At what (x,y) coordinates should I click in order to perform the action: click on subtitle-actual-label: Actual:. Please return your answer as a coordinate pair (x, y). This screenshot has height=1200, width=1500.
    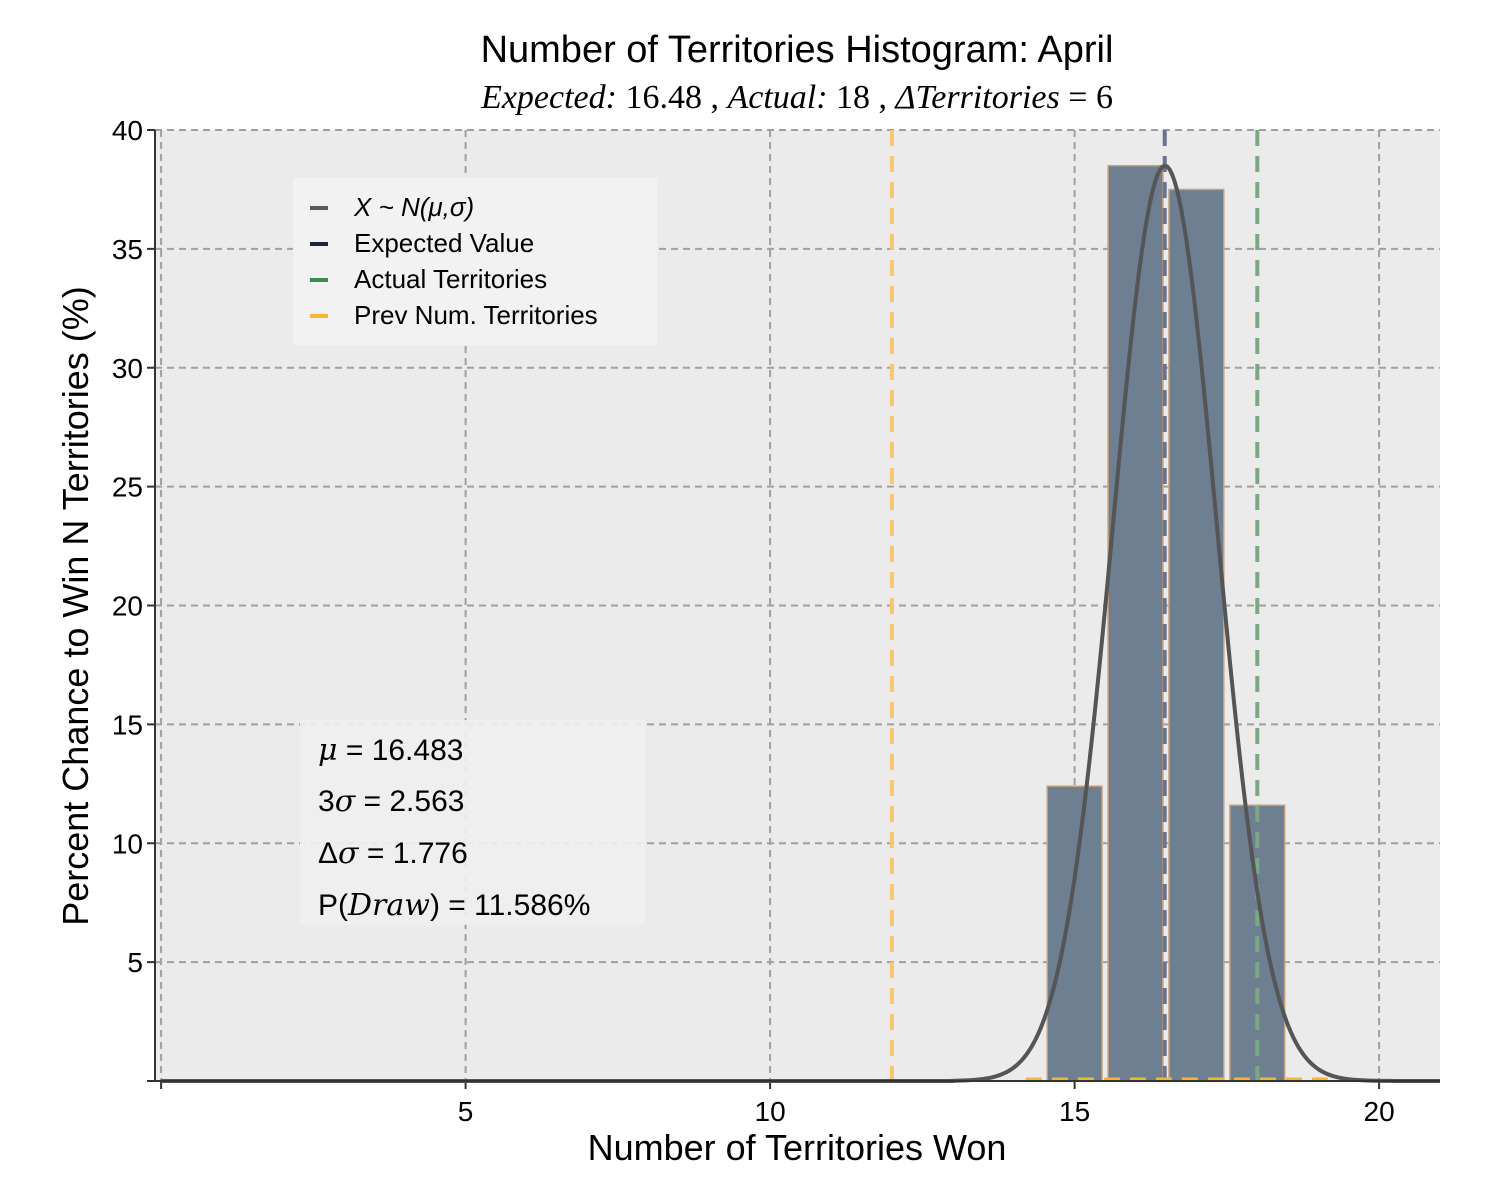
    Looking at the image, I should click on (776, 97).